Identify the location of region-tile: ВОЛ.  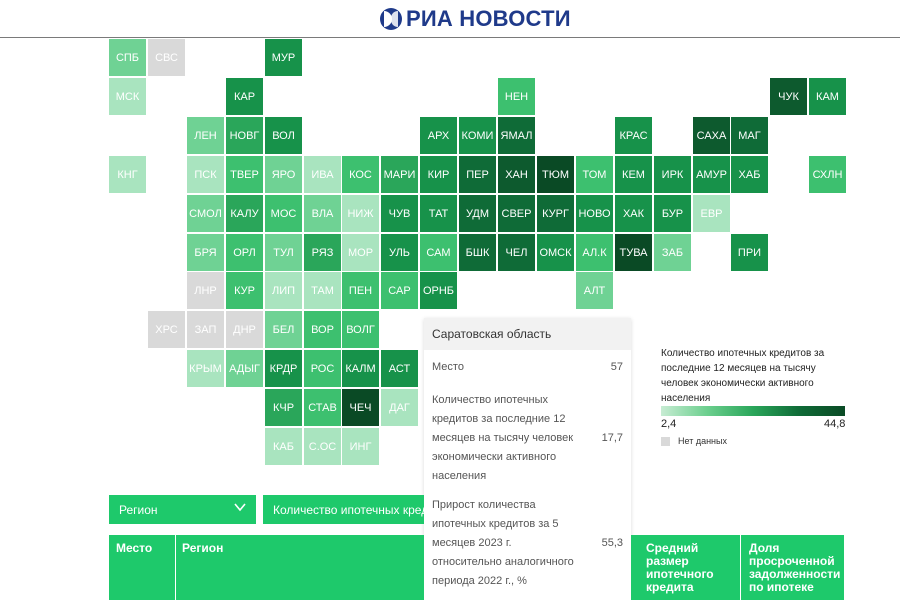
(283, 135).